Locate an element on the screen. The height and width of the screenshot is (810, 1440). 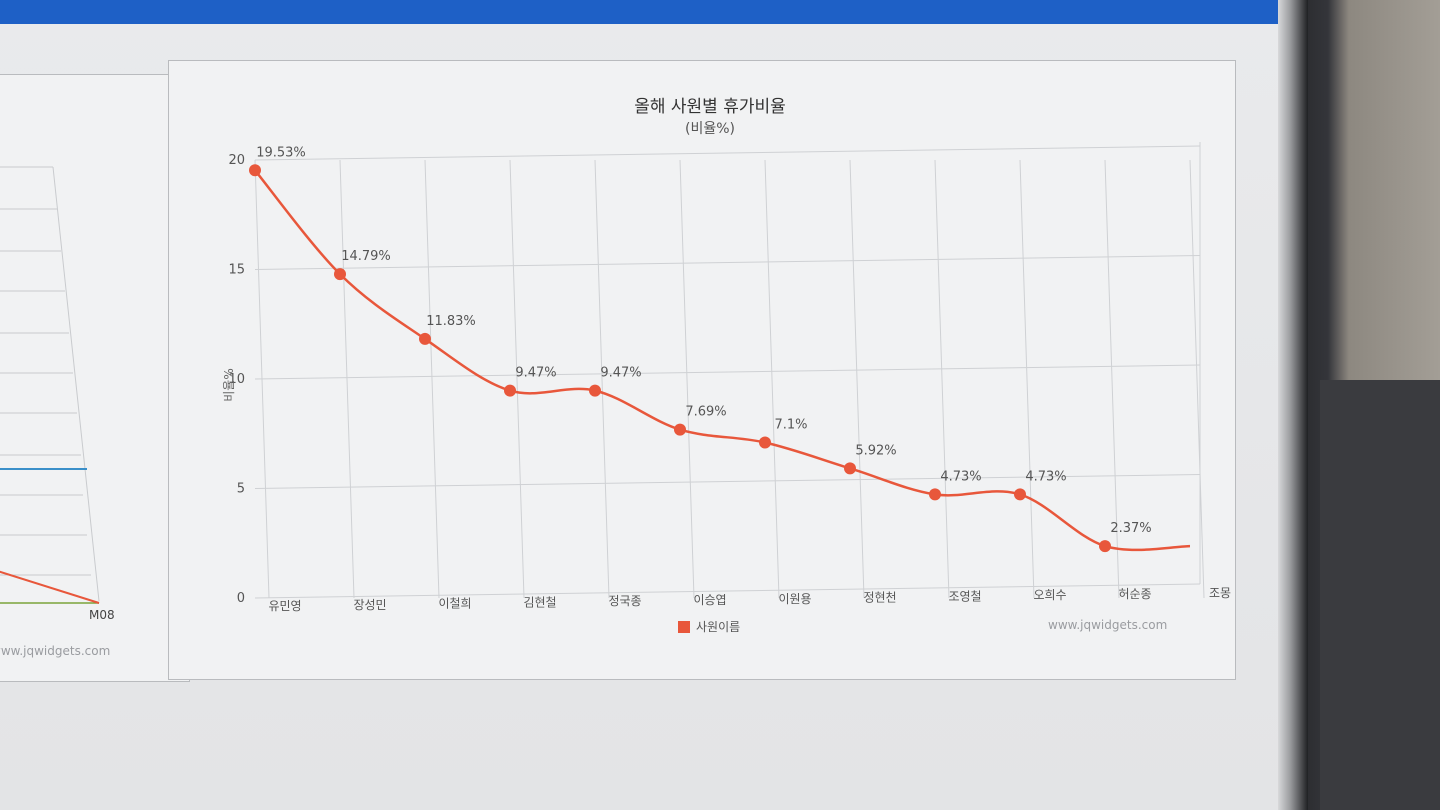
y-axis-title: 비율% is located at coordinates (229, 384).